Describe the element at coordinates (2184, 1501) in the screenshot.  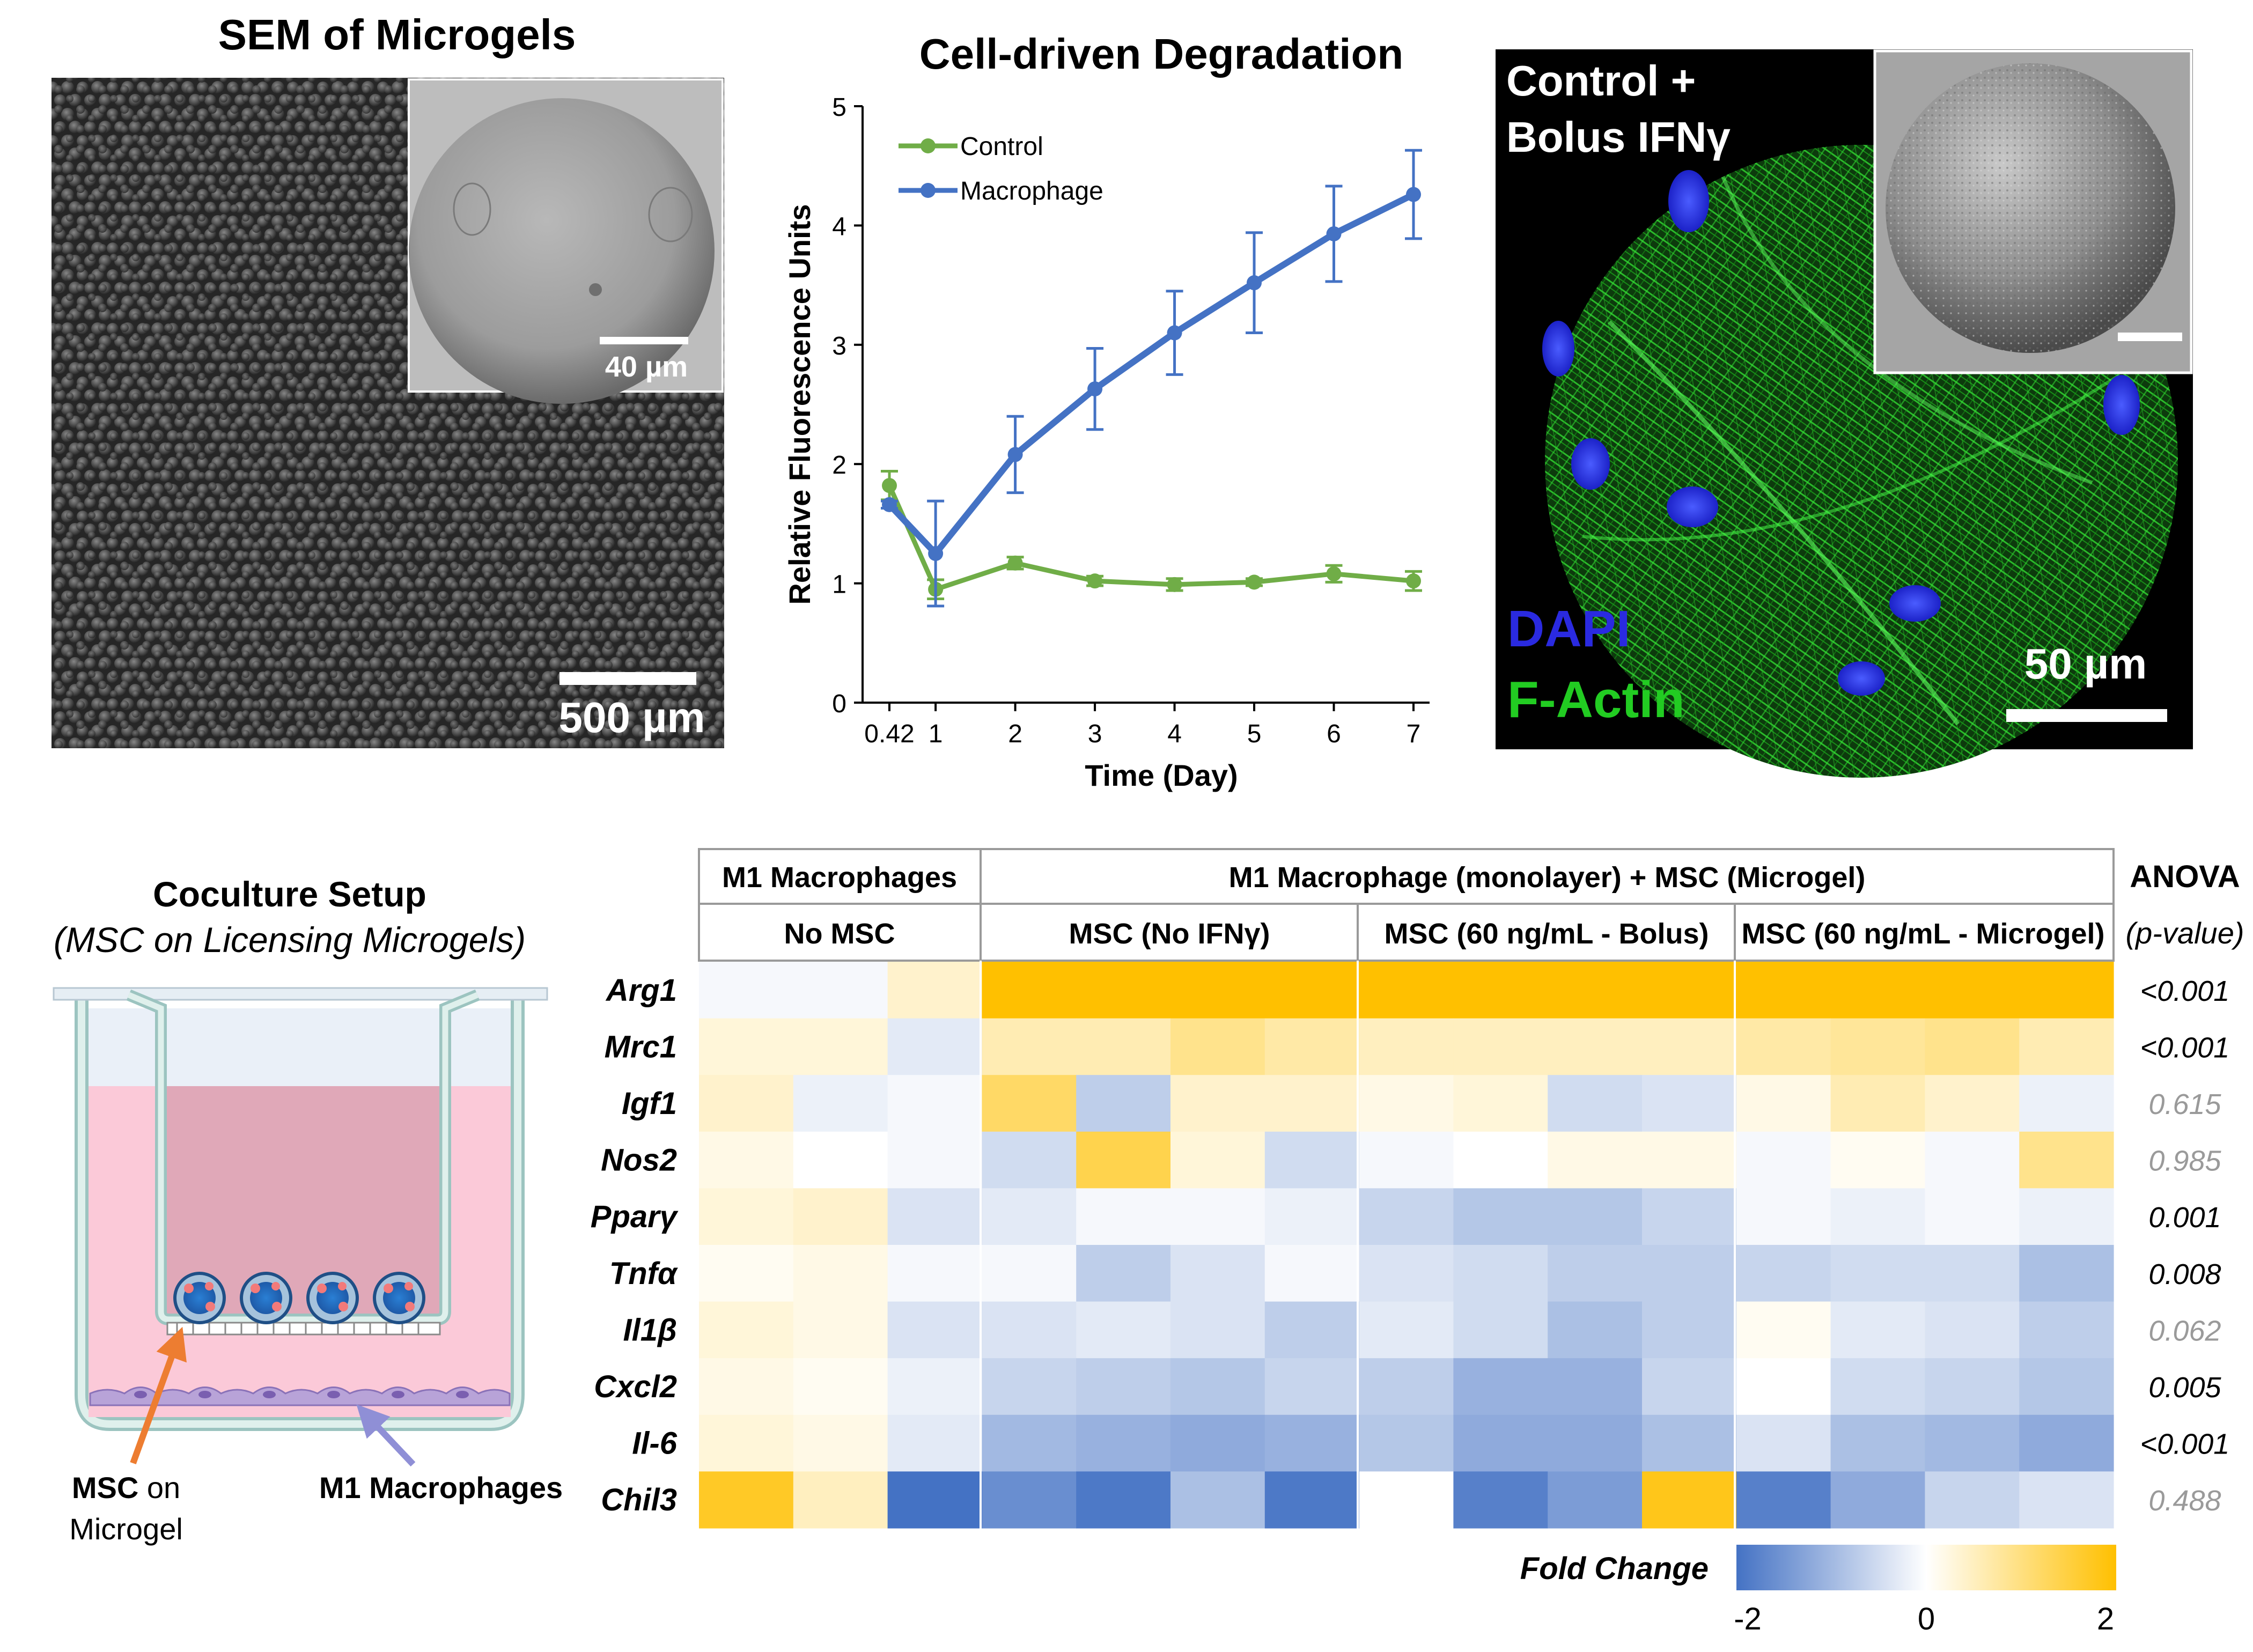
I see `pvalue-label: 0.488` at that location.